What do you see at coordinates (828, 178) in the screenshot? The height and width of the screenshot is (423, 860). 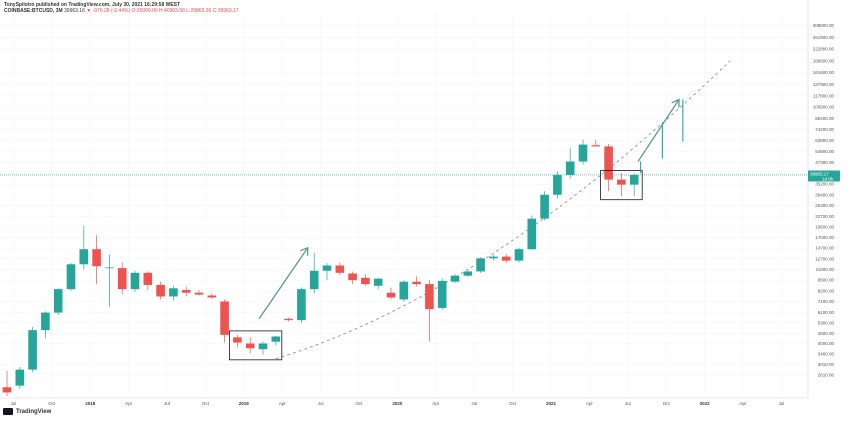 I see `last-price-sub: 1d 9h` at bounding box center [828, 178].